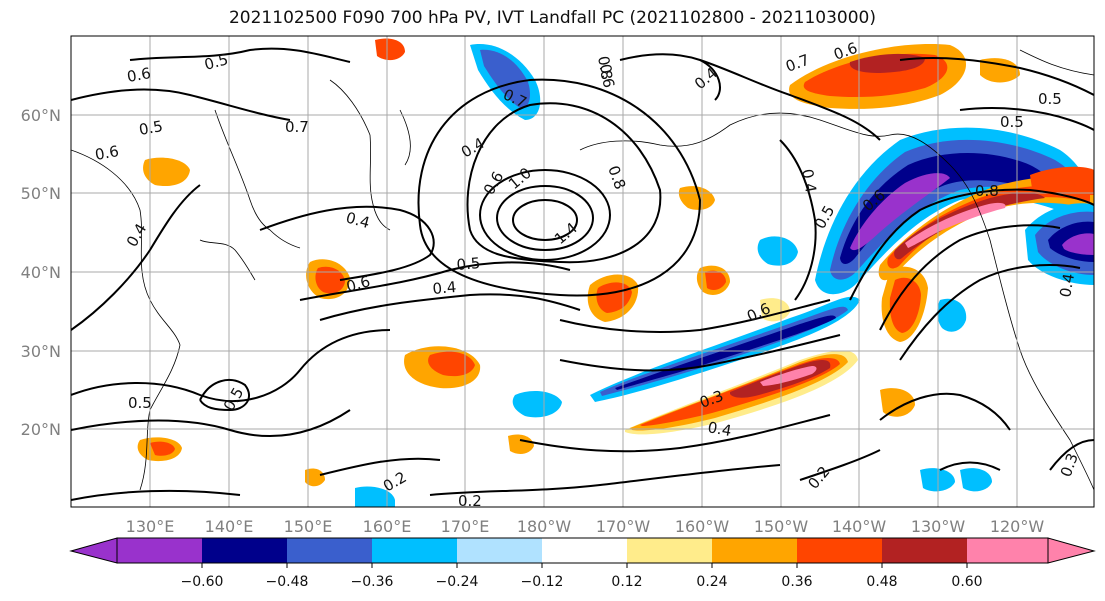 Image resolution: width=1105 pixels, height=601 pixels. What do you see at coordinates (966, 582) in the screenshot?
I see `colorbar-tick-label: 0.60` at bounding box center [966, 582].